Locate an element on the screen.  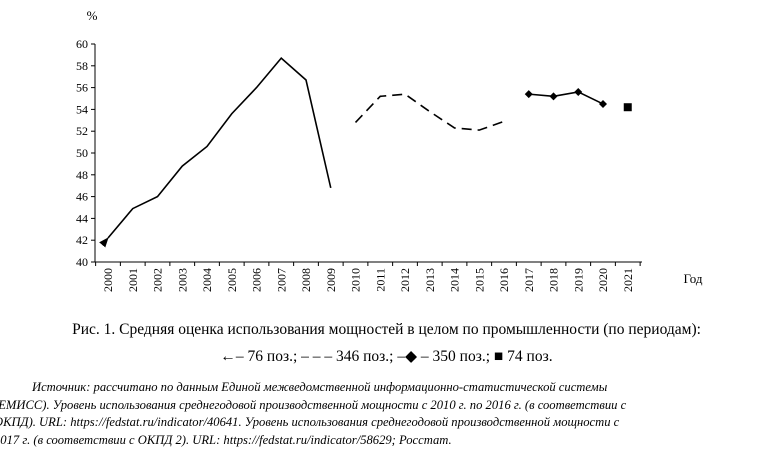
x-tick-label: 2020 is located at coordinates (603, 280).